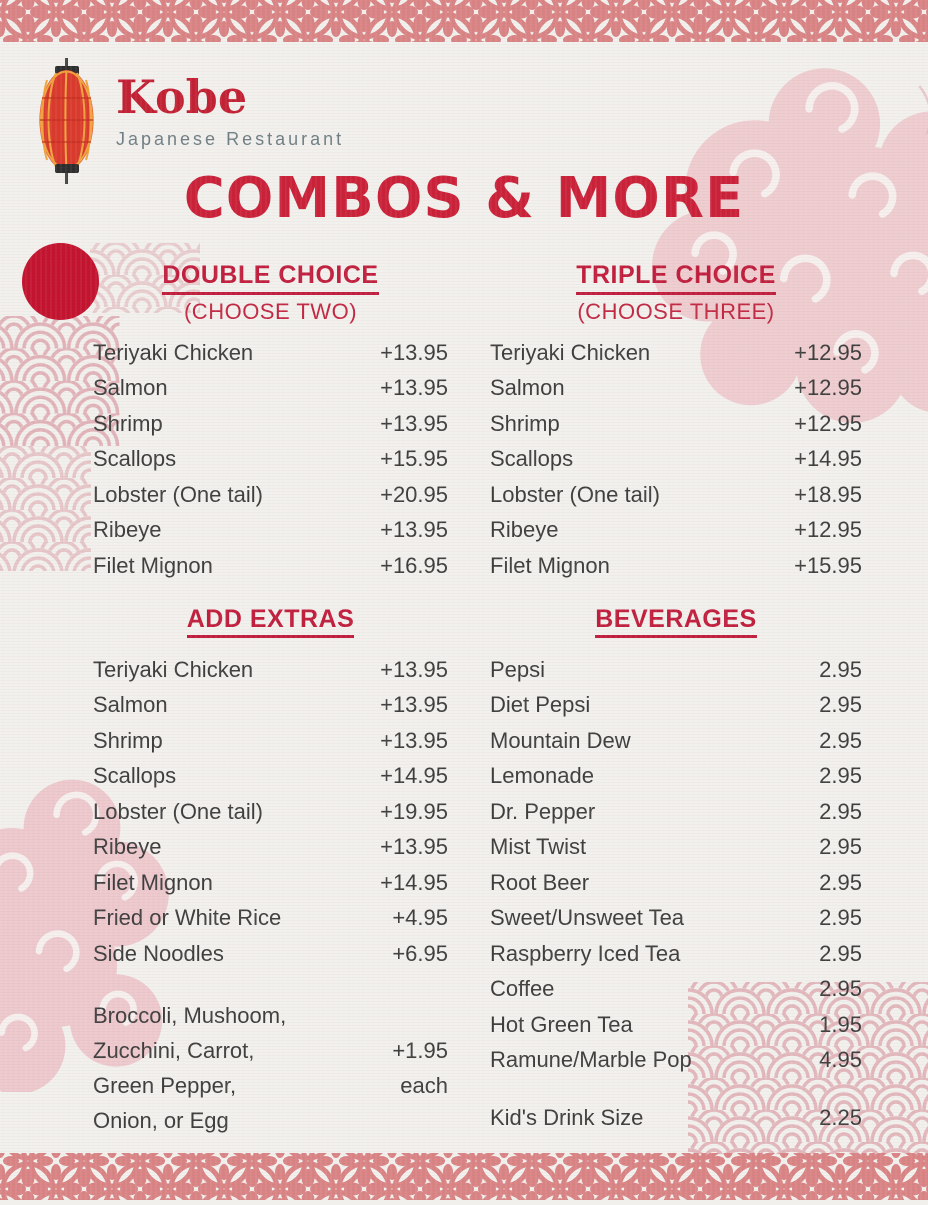  I want to click on item-name: Raspberry Iced Tea, so click(585, 953).